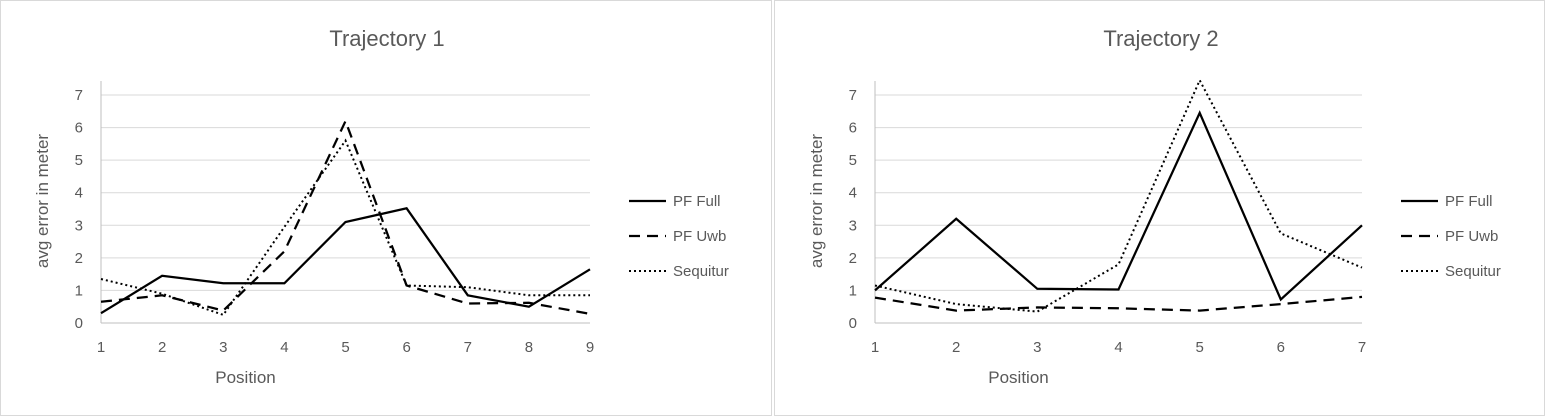 The image size is (1545, 420). What do you see at coordinates (529, 347) in the screenshot?
I see `x-tick-label: 8` at bounding box center [529, 347].